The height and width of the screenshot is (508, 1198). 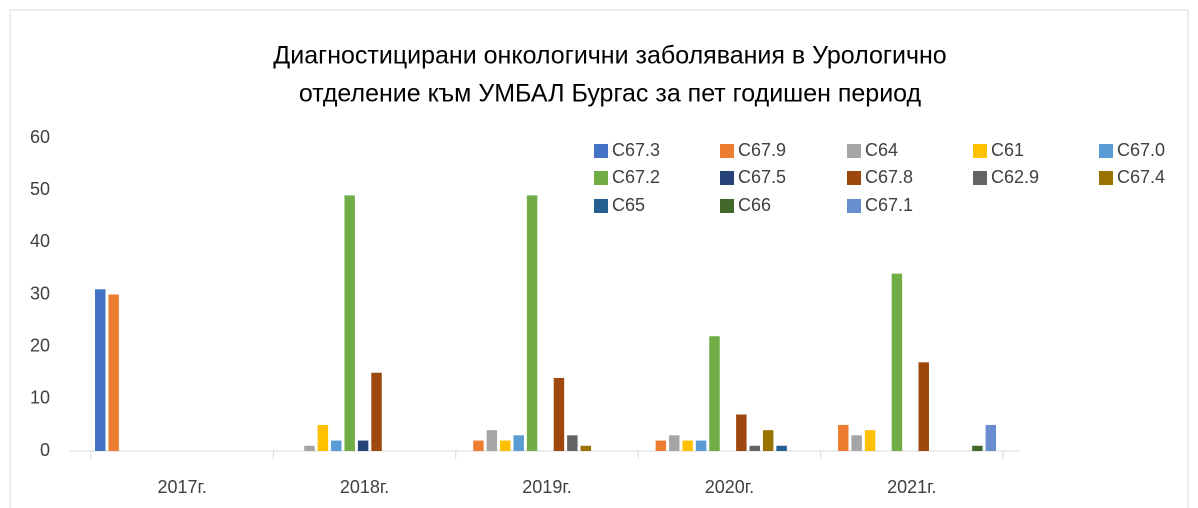 I want to click on legend-label: C64, so click(x=881, y=150).